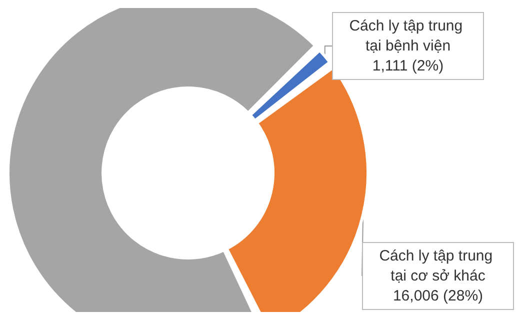 Image resolution: width=525 pixels, height=320 pixels. I want to click on data-label: 16,006 (28%), so click(438, 296).